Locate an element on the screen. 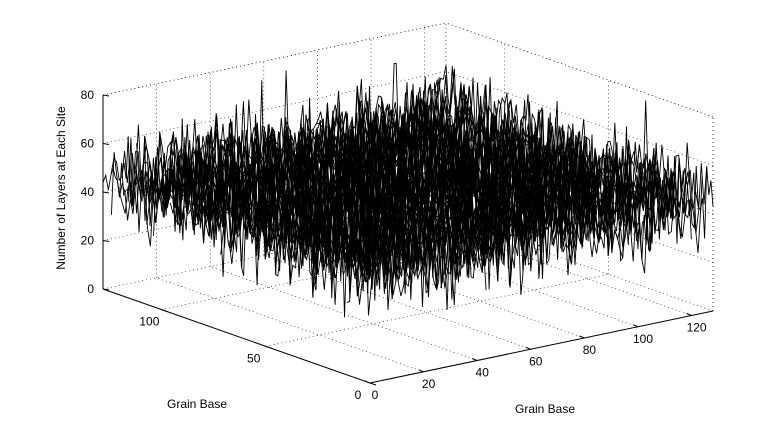  x-tick-label: 80 is located at coordinates (590, 350).